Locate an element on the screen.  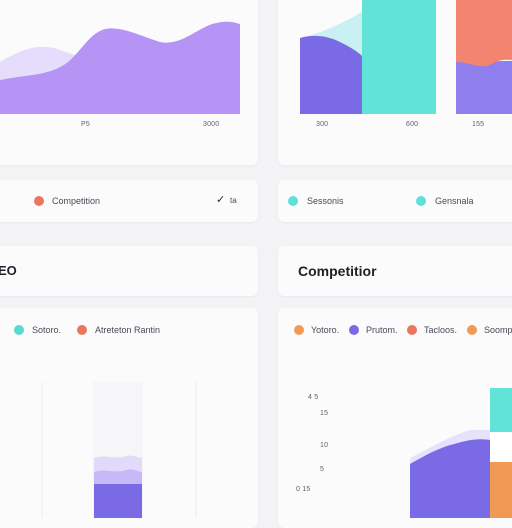
x-tick: P5 is located at coordinates (85, 124).